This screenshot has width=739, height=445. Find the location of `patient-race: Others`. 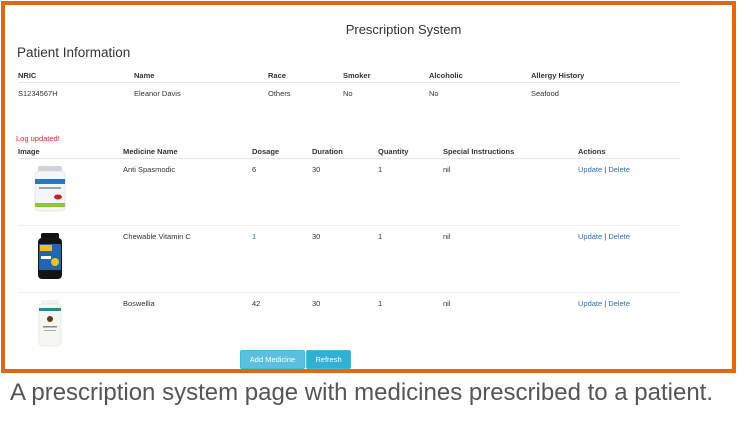

patient-race: Others is located at coordinates (279, 93).